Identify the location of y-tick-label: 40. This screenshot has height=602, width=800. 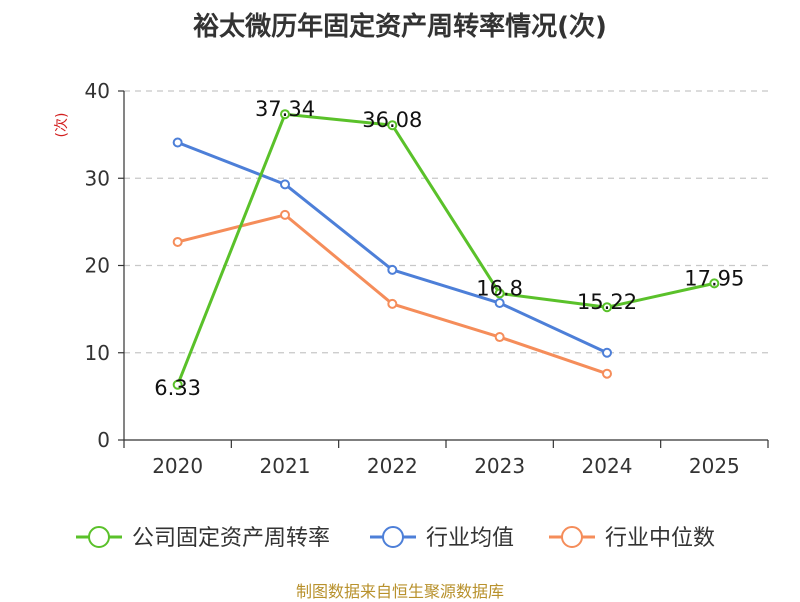
(97, 91).